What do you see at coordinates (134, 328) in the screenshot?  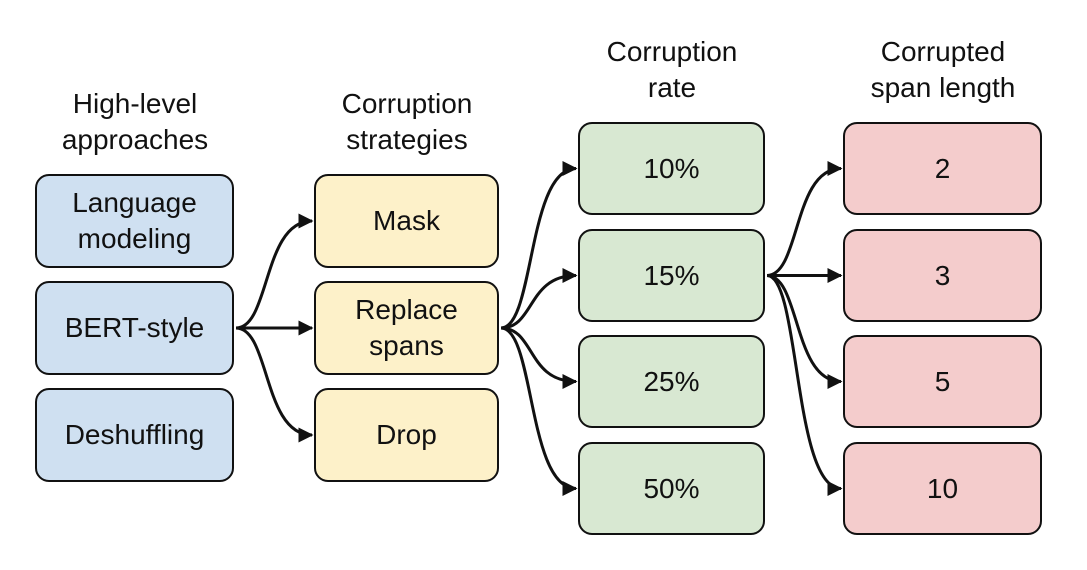 I see `approach-bert-style: BERT-style` at bounding box center [134, 328].